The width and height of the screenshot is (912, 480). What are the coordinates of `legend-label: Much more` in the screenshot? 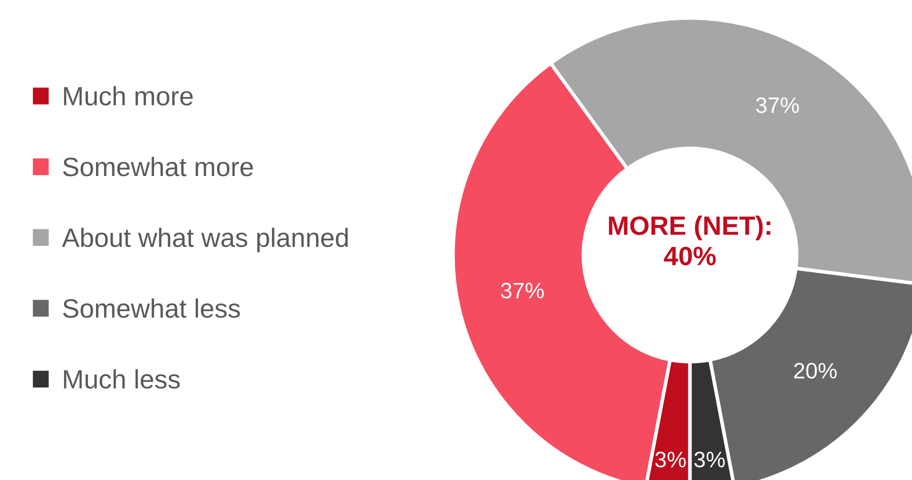 It's located at (128, 96).